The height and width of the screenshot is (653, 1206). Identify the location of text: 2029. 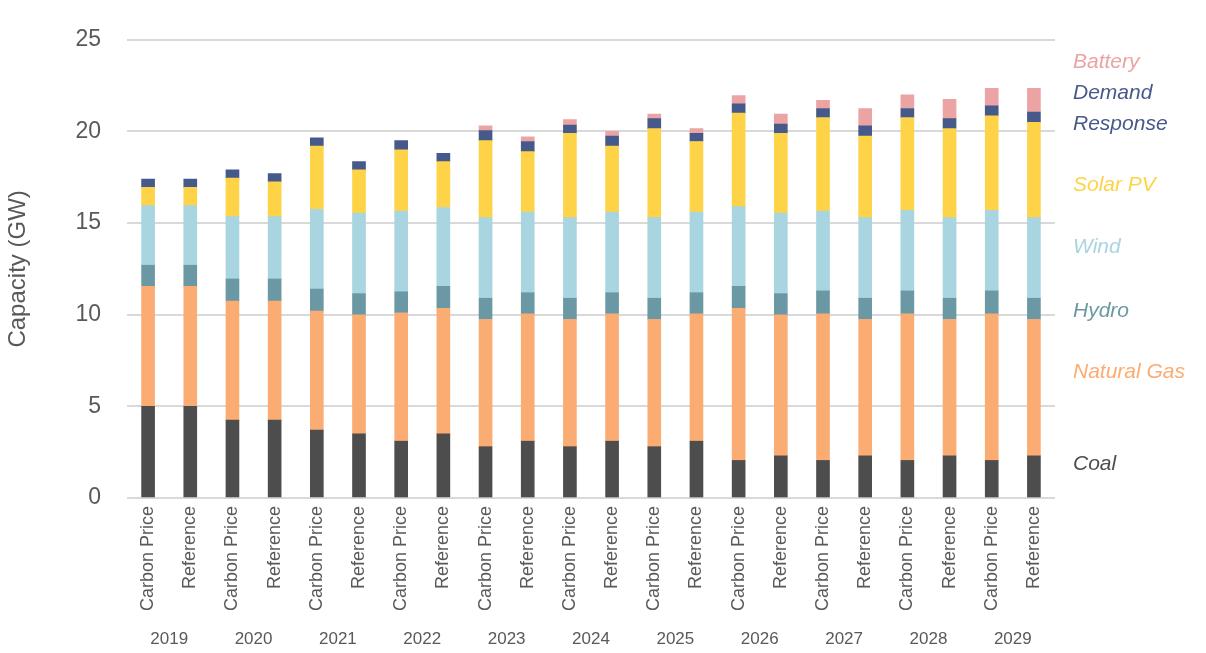
(1012, 638).